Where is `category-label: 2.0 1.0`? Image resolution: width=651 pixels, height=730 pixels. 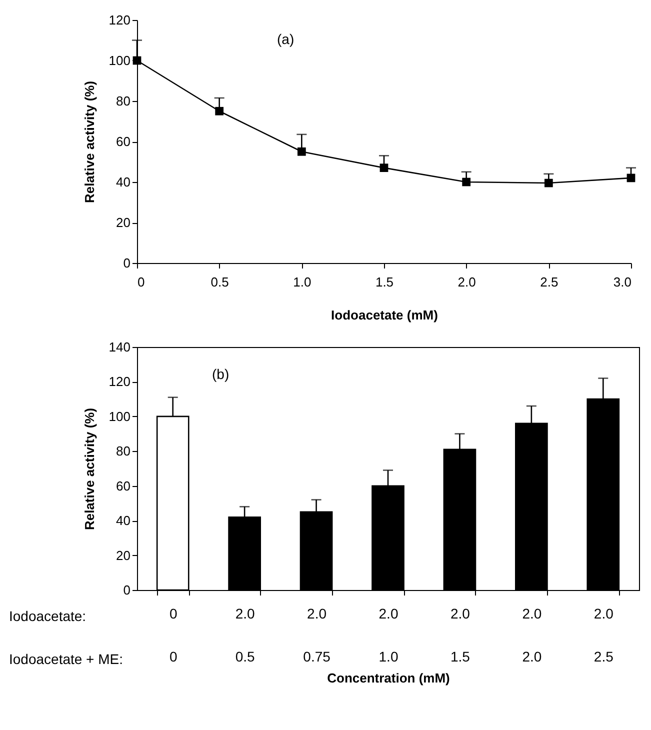
category-label: 2.0 1.0 is located at coordinates (388, 635).